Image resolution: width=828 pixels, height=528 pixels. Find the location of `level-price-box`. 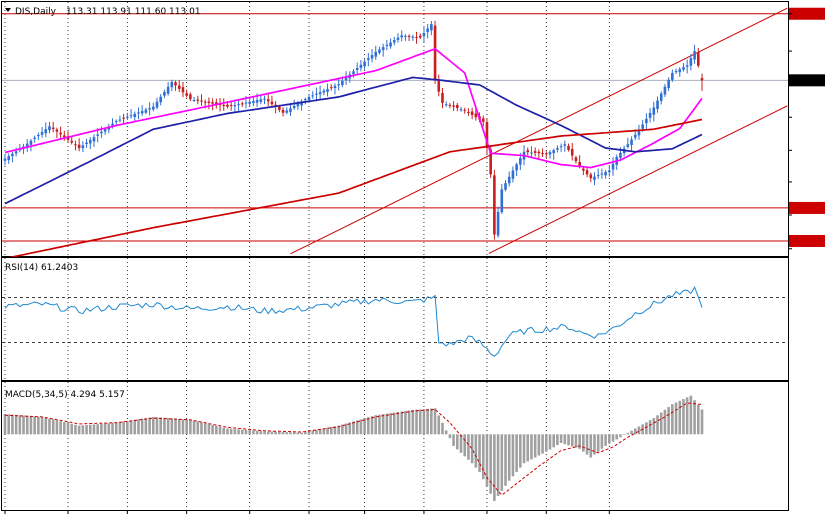

level-price-box is located at coordinates (807, 13).